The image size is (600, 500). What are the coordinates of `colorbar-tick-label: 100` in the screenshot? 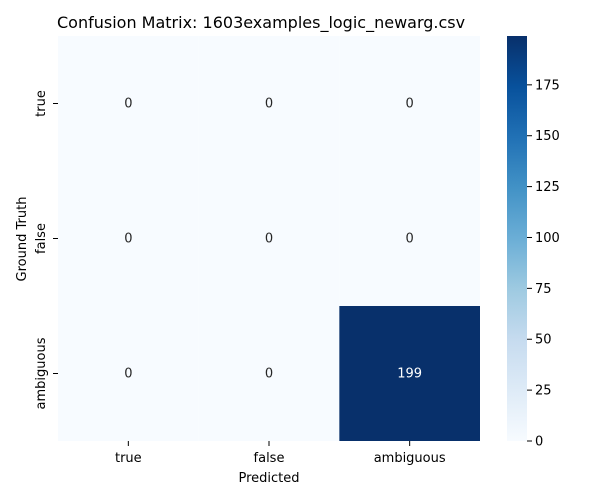 It's located at (547, 238).